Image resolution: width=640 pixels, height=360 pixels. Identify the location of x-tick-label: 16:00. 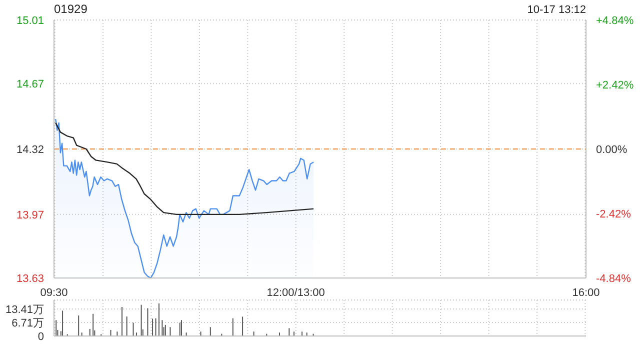
(586, 293).